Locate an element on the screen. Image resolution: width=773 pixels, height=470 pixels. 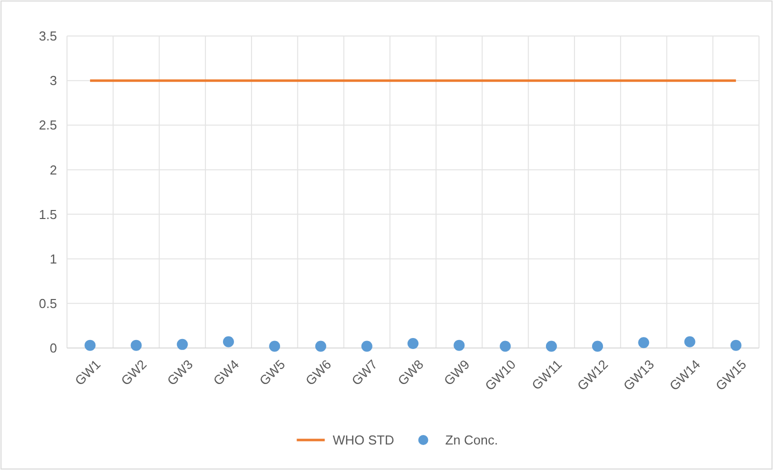
legend-label: WHO STD is located at coordinates (363, 440).